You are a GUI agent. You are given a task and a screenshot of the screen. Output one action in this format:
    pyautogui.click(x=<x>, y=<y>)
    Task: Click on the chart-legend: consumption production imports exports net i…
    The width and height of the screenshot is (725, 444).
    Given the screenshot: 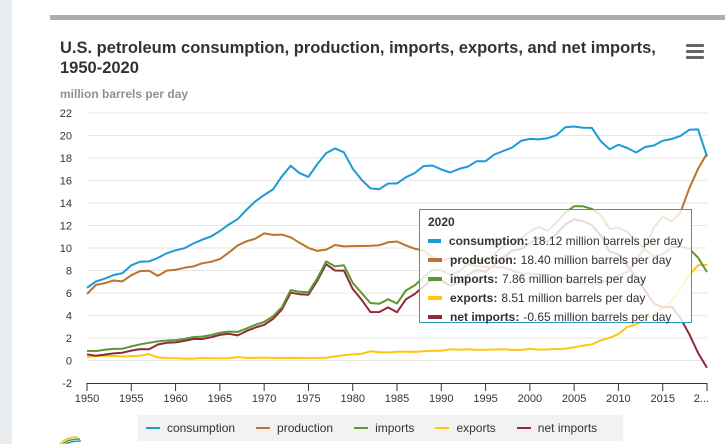 What is the action you would take?
    pyautogui.click(x=380, y=428)
    